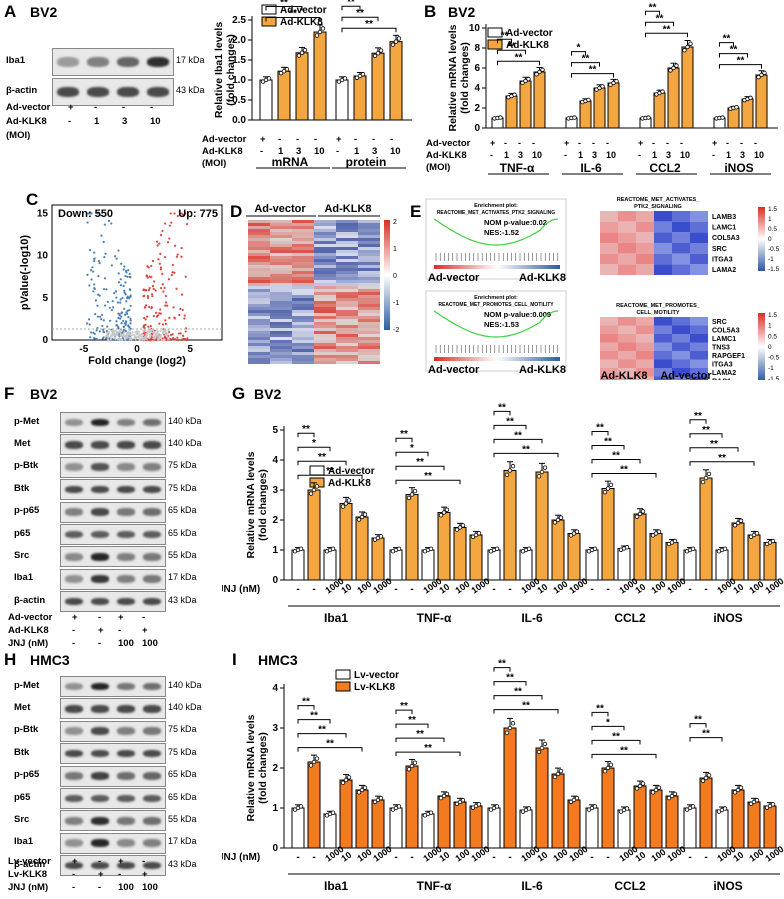  Describe the element at coordinates (22, 488) in the screenshot. I see `blot-label: Btk` at that location.